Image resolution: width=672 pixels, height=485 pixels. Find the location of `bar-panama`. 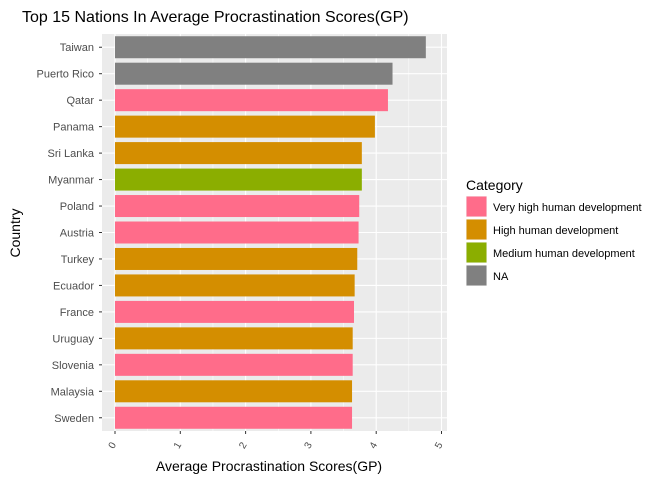

bar-panama is located at coordinates (245, 126).